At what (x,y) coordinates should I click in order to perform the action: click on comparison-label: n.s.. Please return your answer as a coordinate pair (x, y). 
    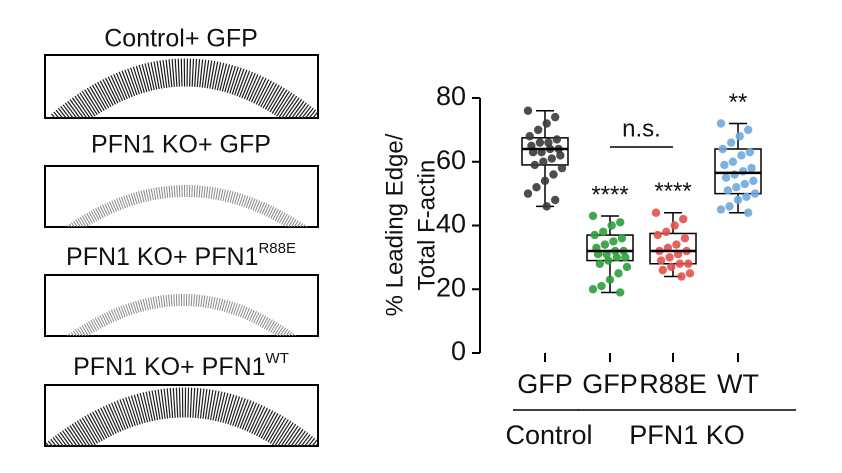
    Looking at the image, I should click on (641, 128).